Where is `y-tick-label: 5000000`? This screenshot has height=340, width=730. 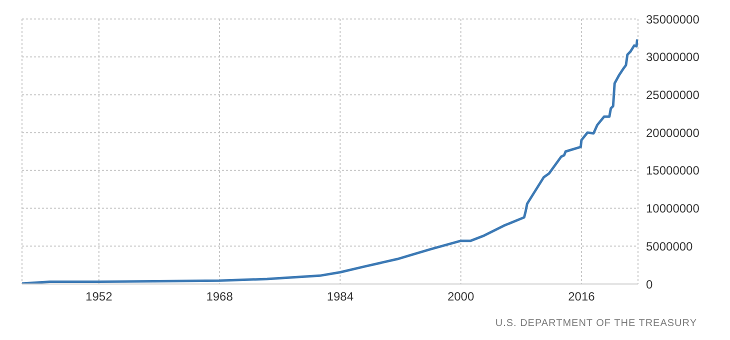 y-tick-label: 5000000 is located at coordinates (670, 246).